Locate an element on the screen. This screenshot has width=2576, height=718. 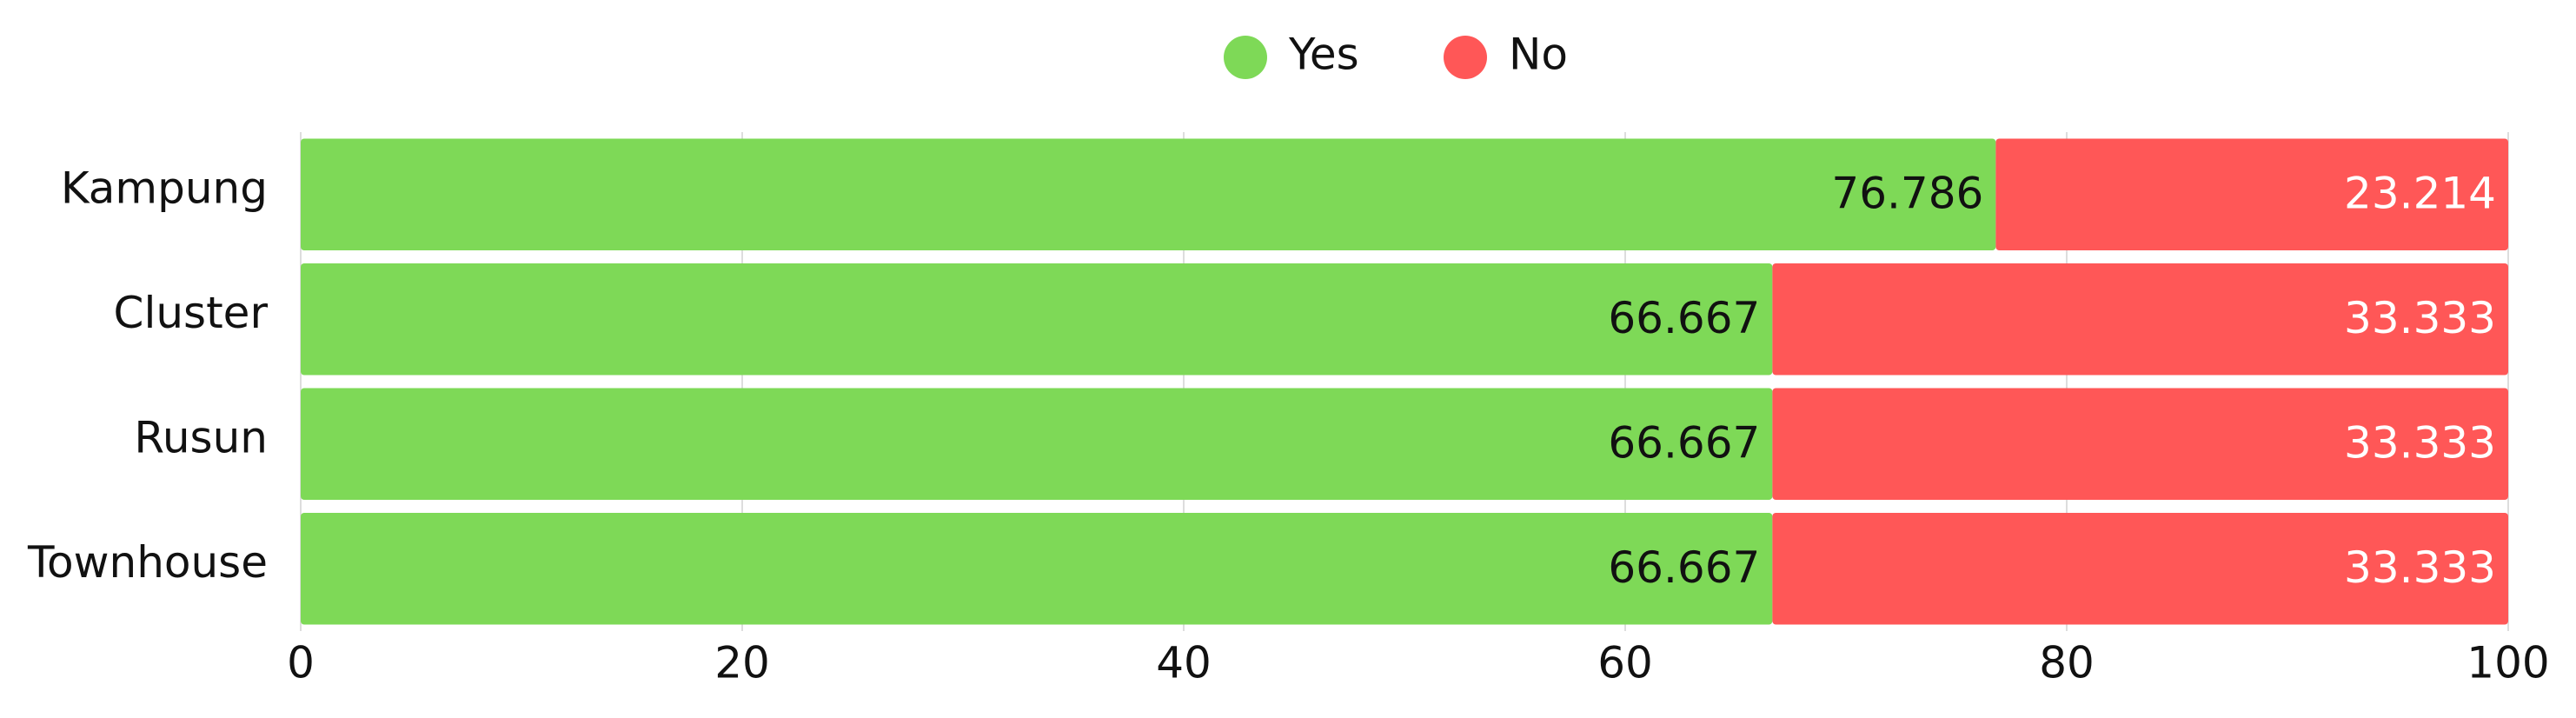
y-tick-label: Rusun is located at coordinates (201, 437).